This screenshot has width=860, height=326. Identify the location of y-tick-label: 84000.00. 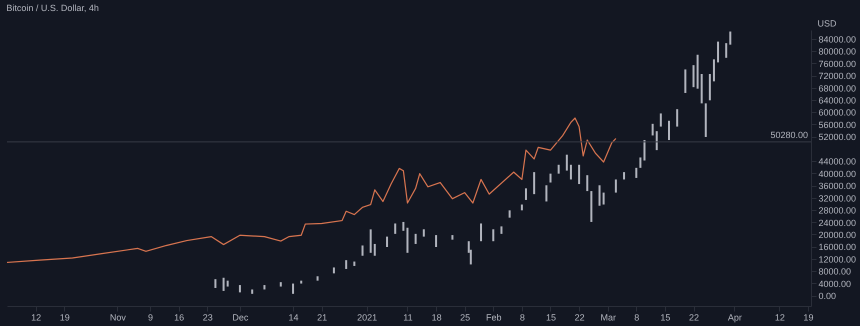
(837, 39).